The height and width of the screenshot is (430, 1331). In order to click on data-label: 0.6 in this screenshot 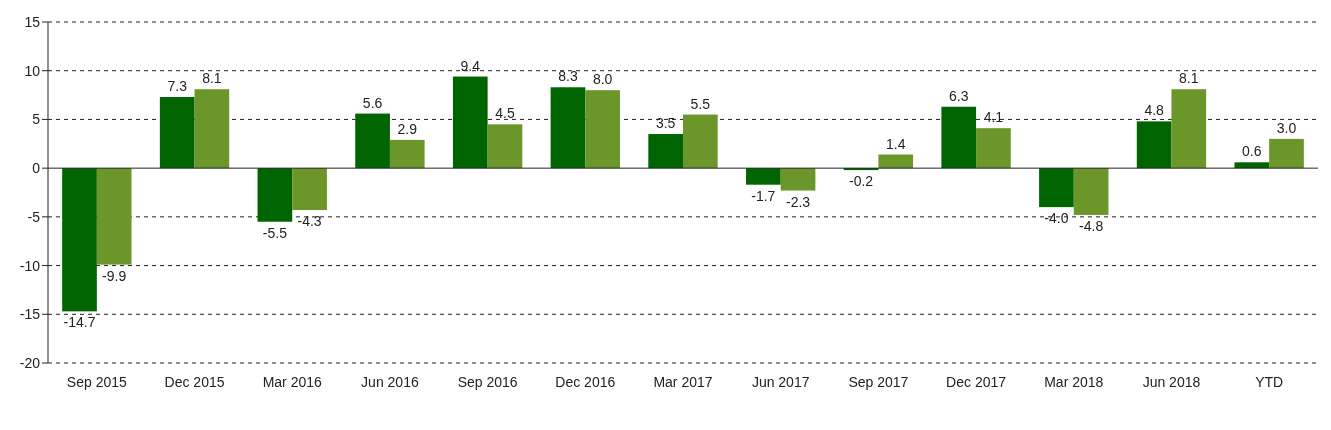, I will do `click(1252, 151)`.